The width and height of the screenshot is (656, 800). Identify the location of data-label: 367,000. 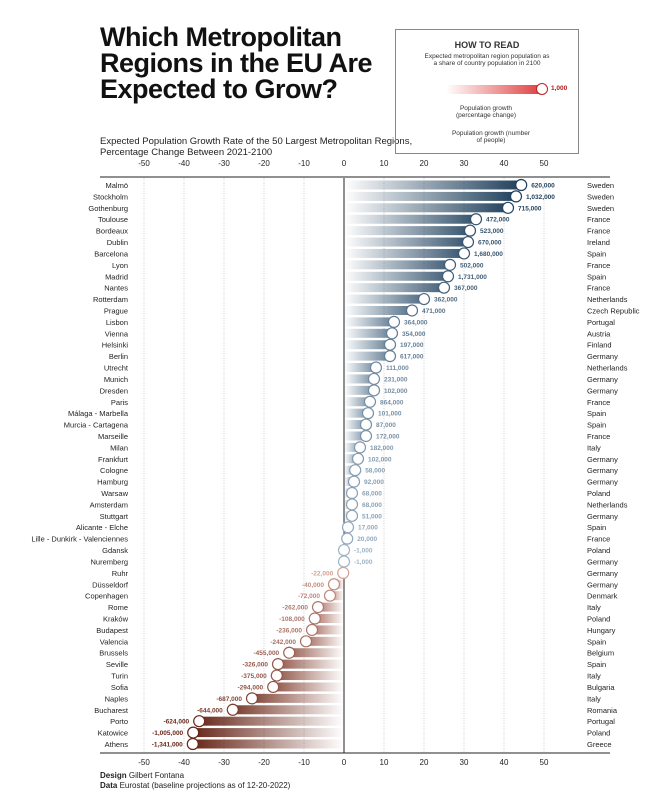
(466, 288).